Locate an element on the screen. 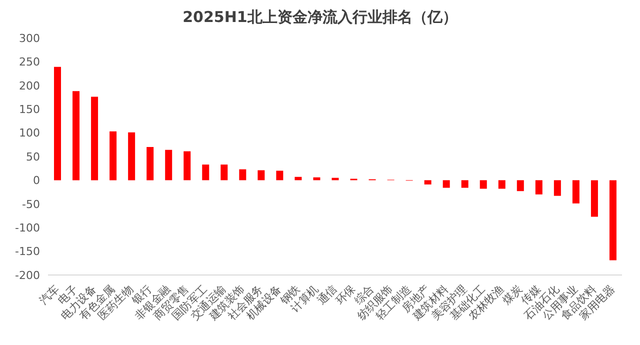 This screenshot has width=640, height=345. y-tick-label: 0 is located at coordinates (36, 181).